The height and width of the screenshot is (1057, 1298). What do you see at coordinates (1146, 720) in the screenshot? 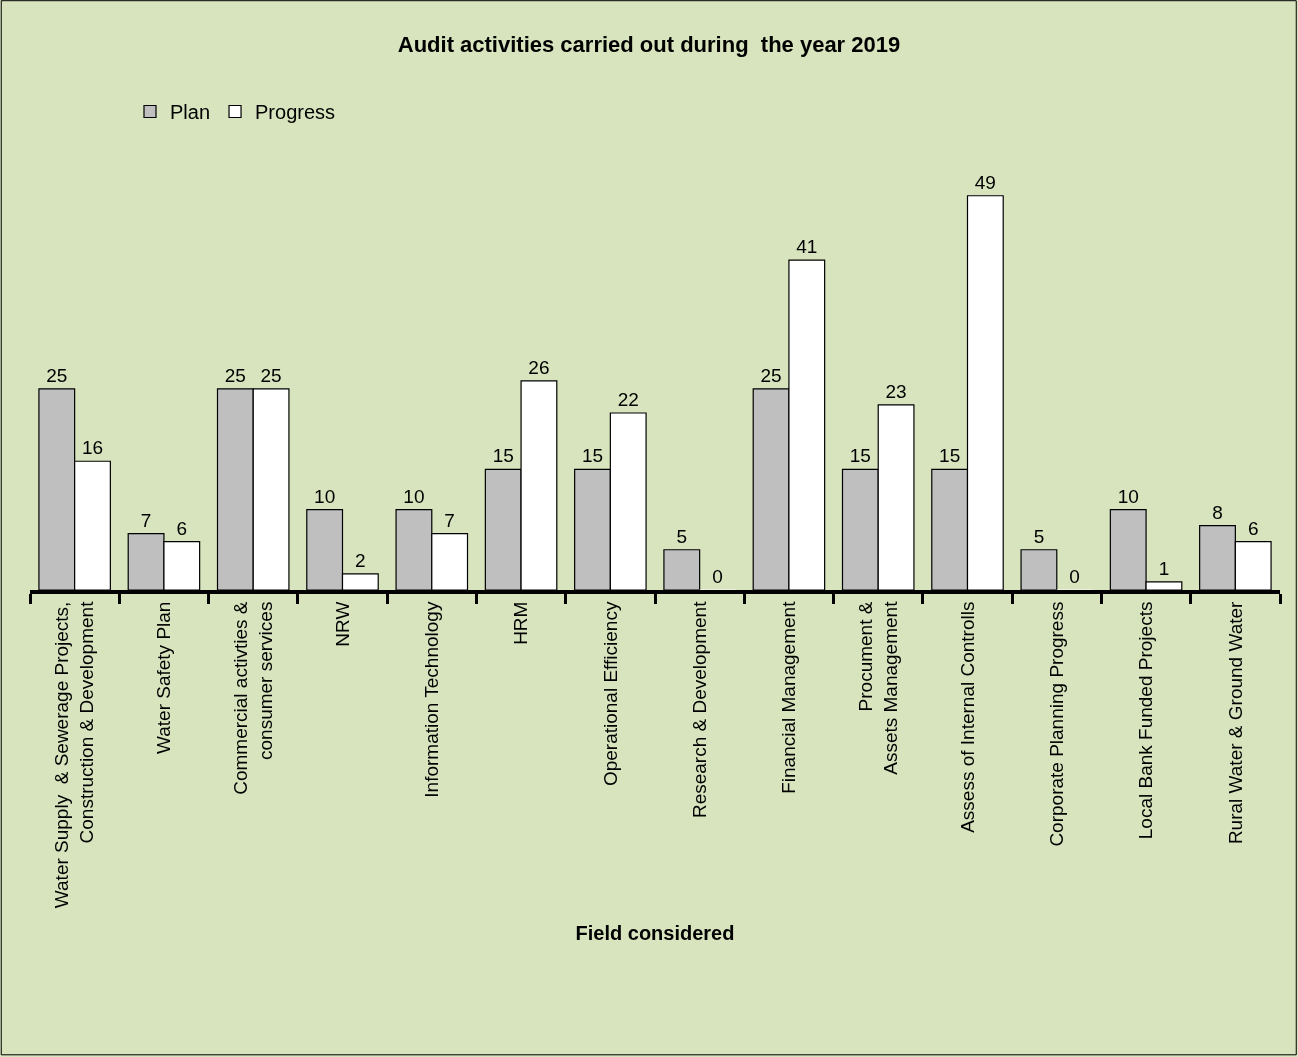
I see `x-tick-label: Local Bank Funded Projects` at bounding box center [1146, 720].